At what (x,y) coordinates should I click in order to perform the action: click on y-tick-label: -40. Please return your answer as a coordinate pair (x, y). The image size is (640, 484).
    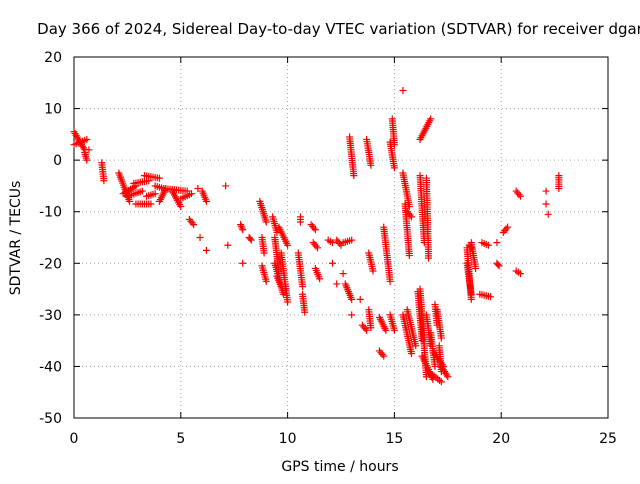
    Looking at the image, I should click on (50, 367).